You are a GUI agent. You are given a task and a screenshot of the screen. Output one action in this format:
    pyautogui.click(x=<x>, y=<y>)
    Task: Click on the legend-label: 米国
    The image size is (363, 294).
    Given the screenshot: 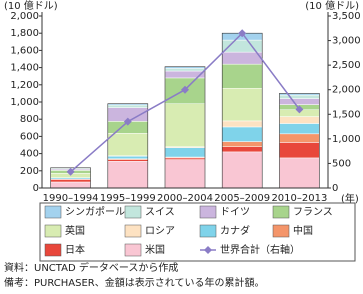 What is the action you would take?
    pyautogui.click(x=155, y=249)
    